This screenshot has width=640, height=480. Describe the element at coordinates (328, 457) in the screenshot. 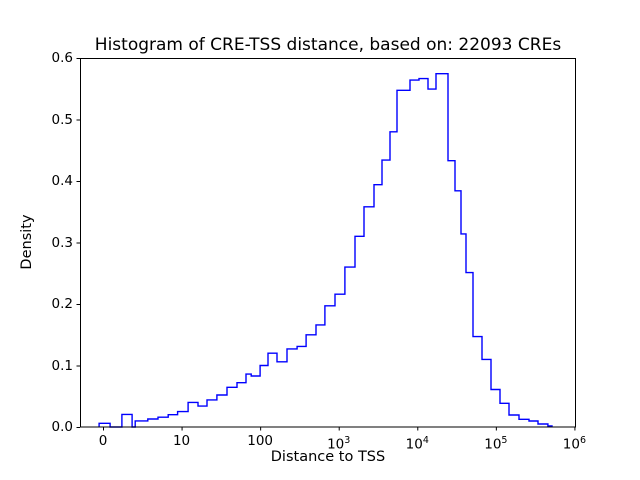

I see `x-axis-label: Distance to TSS` at that location.